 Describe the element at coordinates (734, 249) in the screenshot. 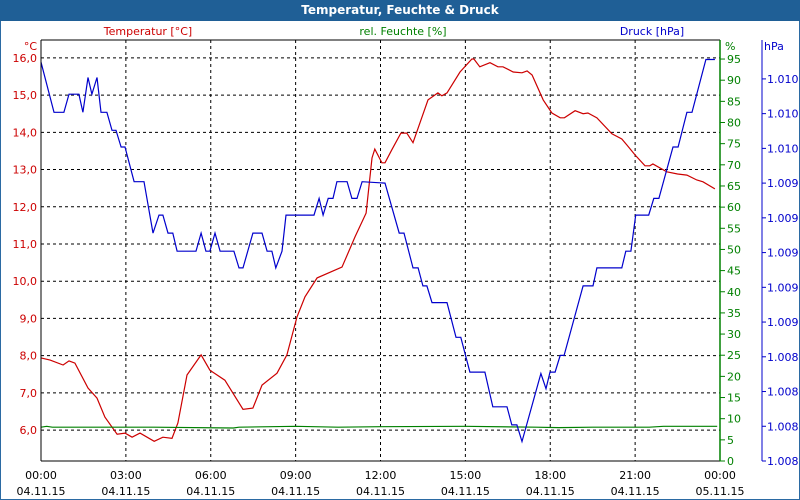

I see `humidity-tick-label: 50` at that location.